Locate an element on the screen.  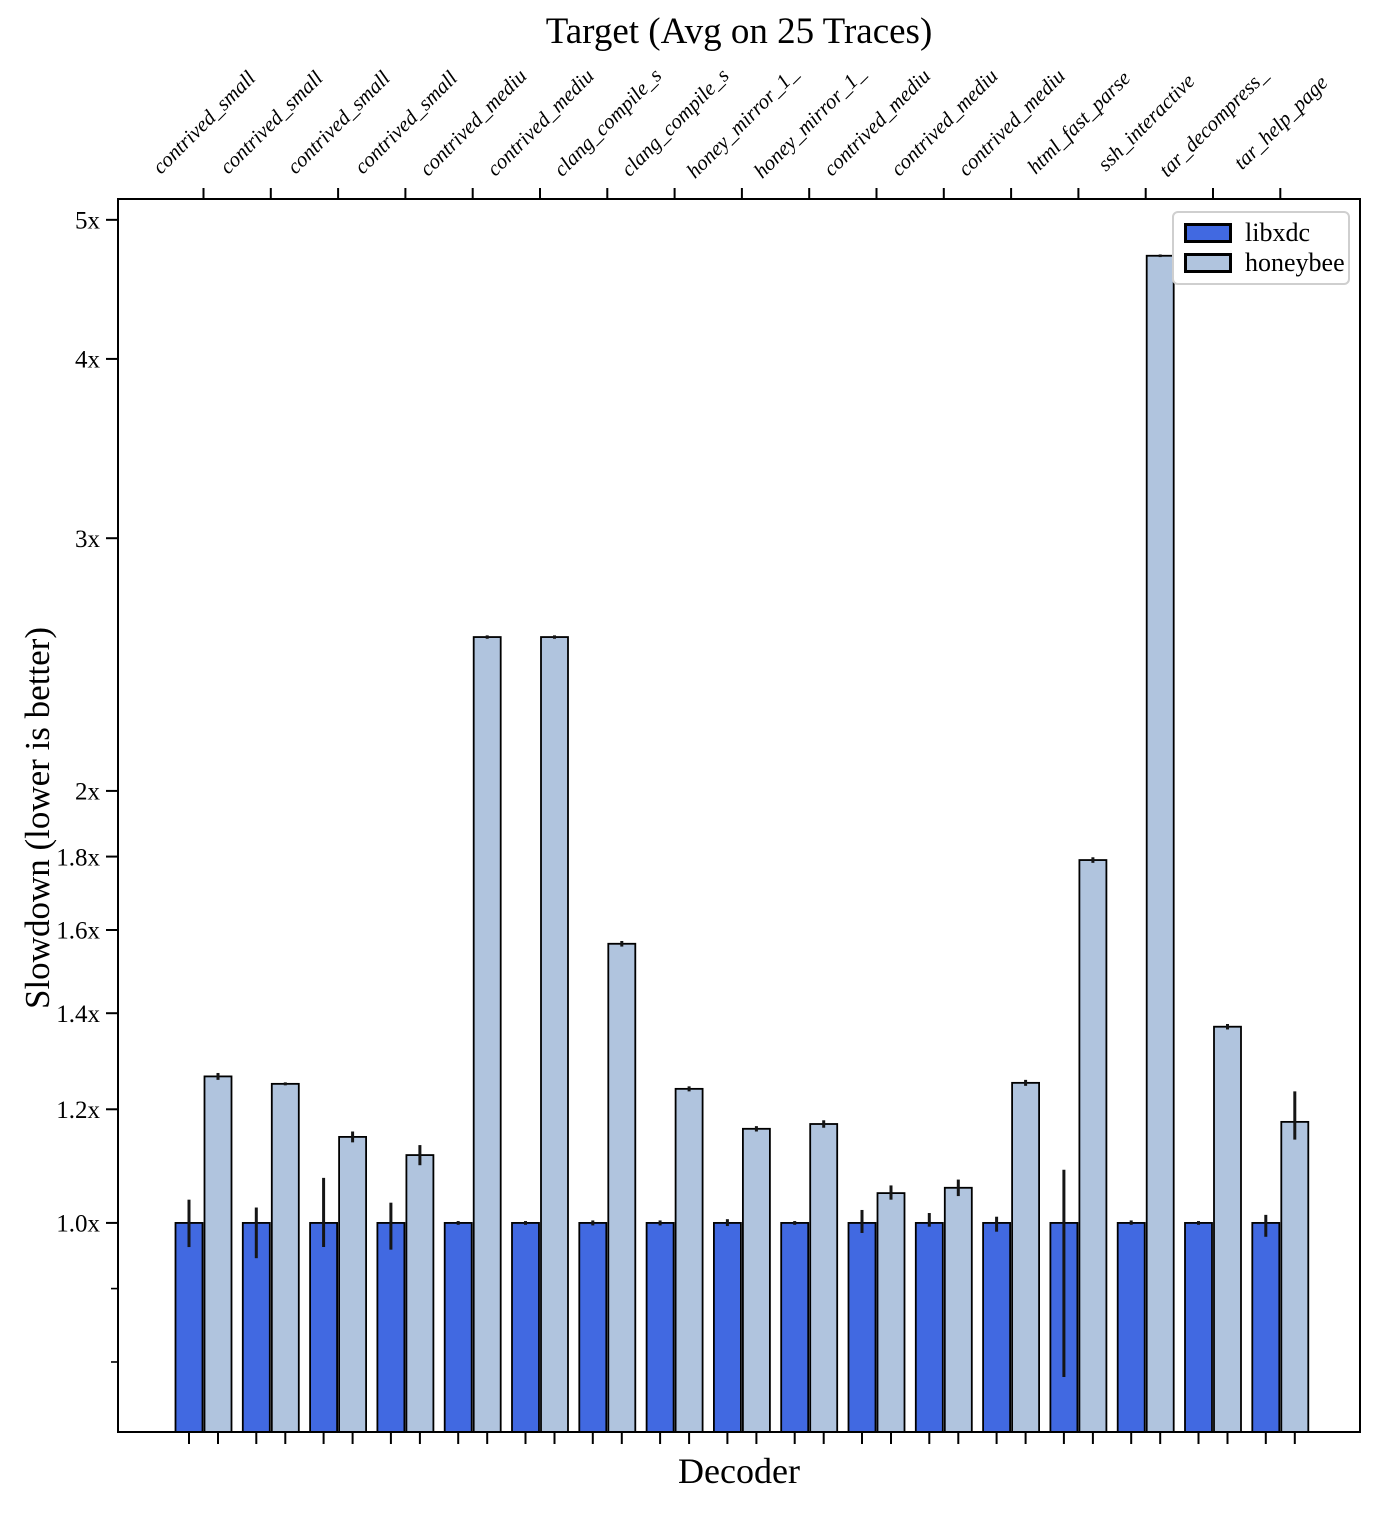
legend-item-libxdc: libxdc is located at coordinates (1261, 233).